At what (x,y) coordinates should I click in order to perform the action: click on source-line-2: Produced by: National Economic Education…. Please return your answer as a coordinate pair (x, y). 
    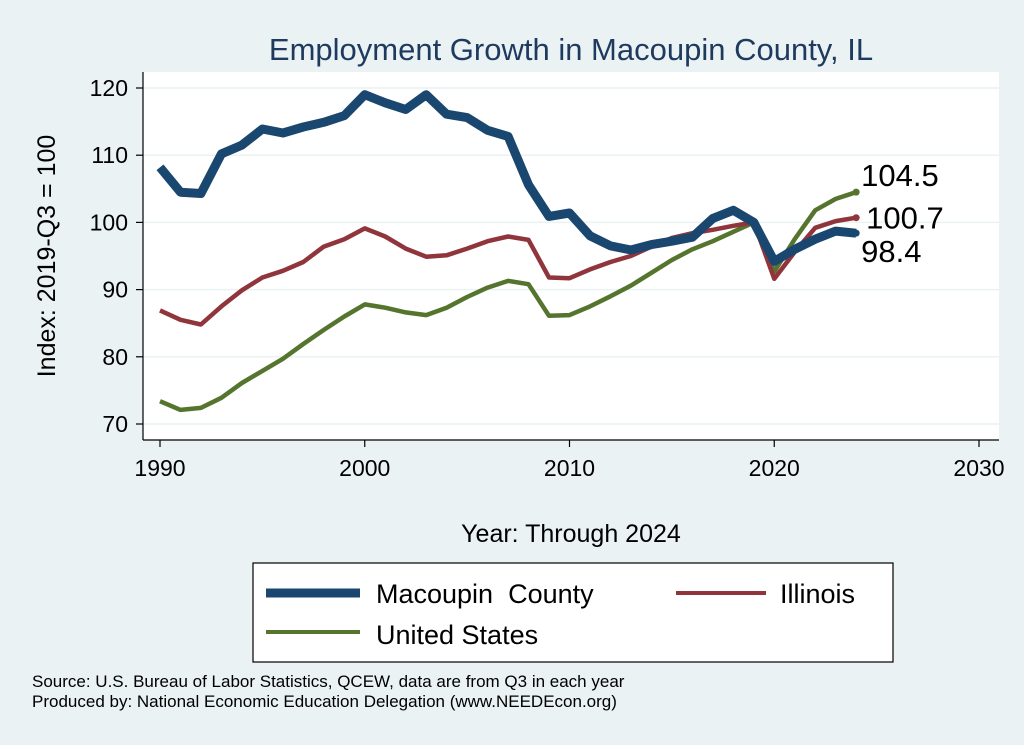
    Looking at the image, I should click on (324, 701).